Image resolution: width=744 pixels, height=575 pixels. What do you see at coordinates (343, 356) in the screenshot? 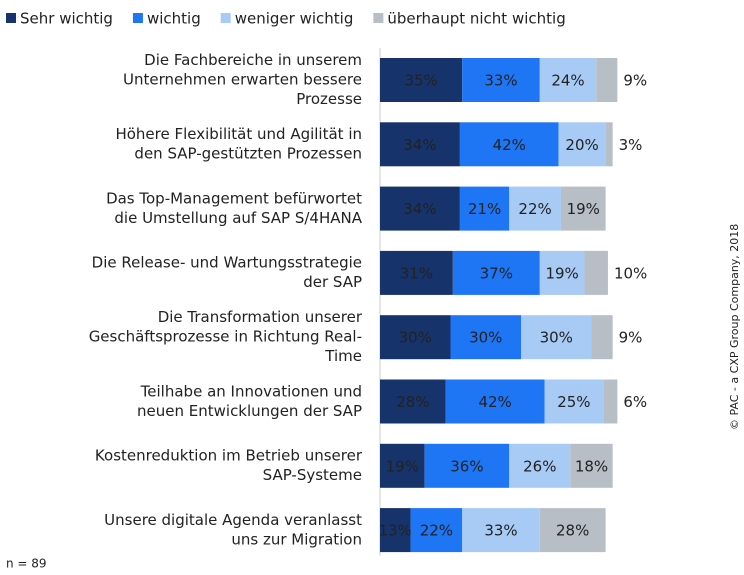
I see `category-label: Time` at bounding box center [343, 356].